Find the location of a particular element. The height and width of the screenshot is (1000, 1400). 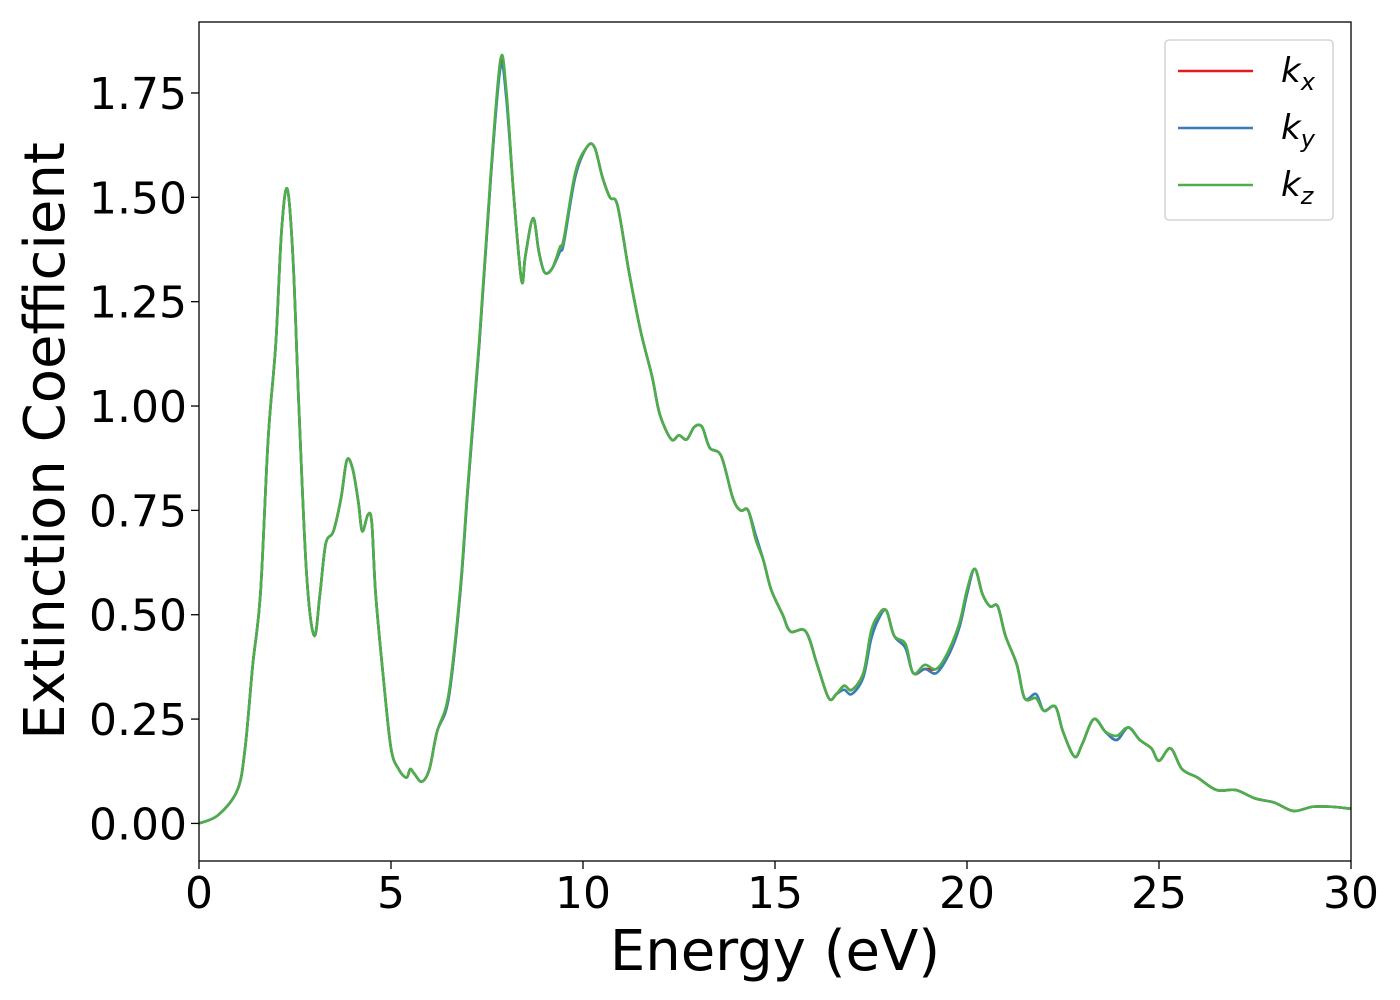

legend-label-ky: ky is located at coordinates (1298, 130).